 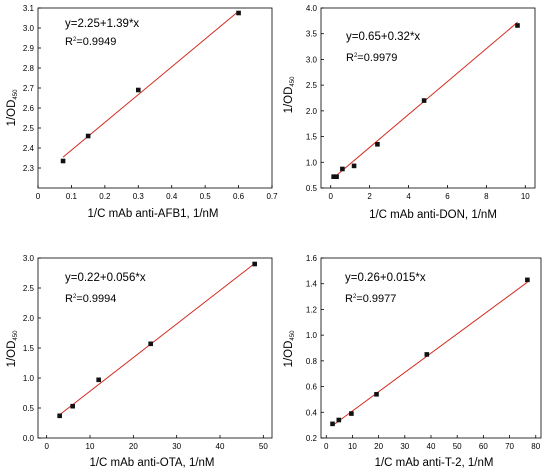 What do you see at coordinates (312, 361) in the screenshot?
I see `y-tick-label: 0.8` at bounding box center [312, 361].